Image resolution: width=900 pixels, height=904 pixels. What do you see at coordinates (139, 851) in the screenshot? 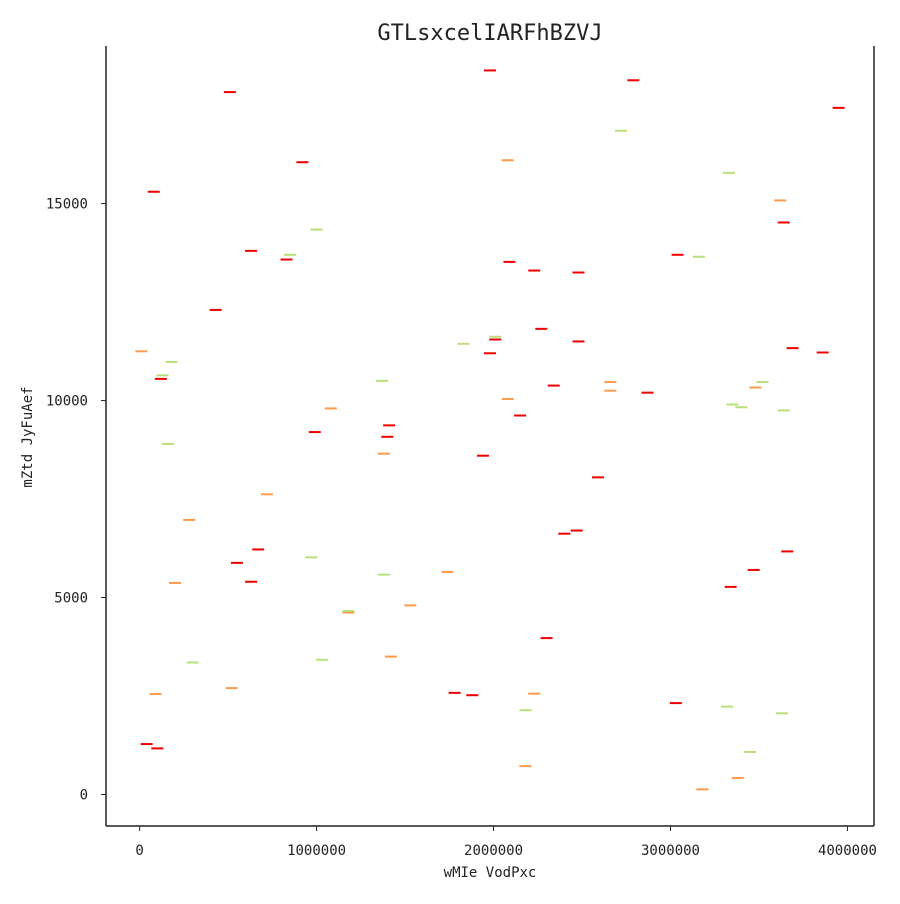
I see `x-tick-label: 0` at bounding box center [139, 851].